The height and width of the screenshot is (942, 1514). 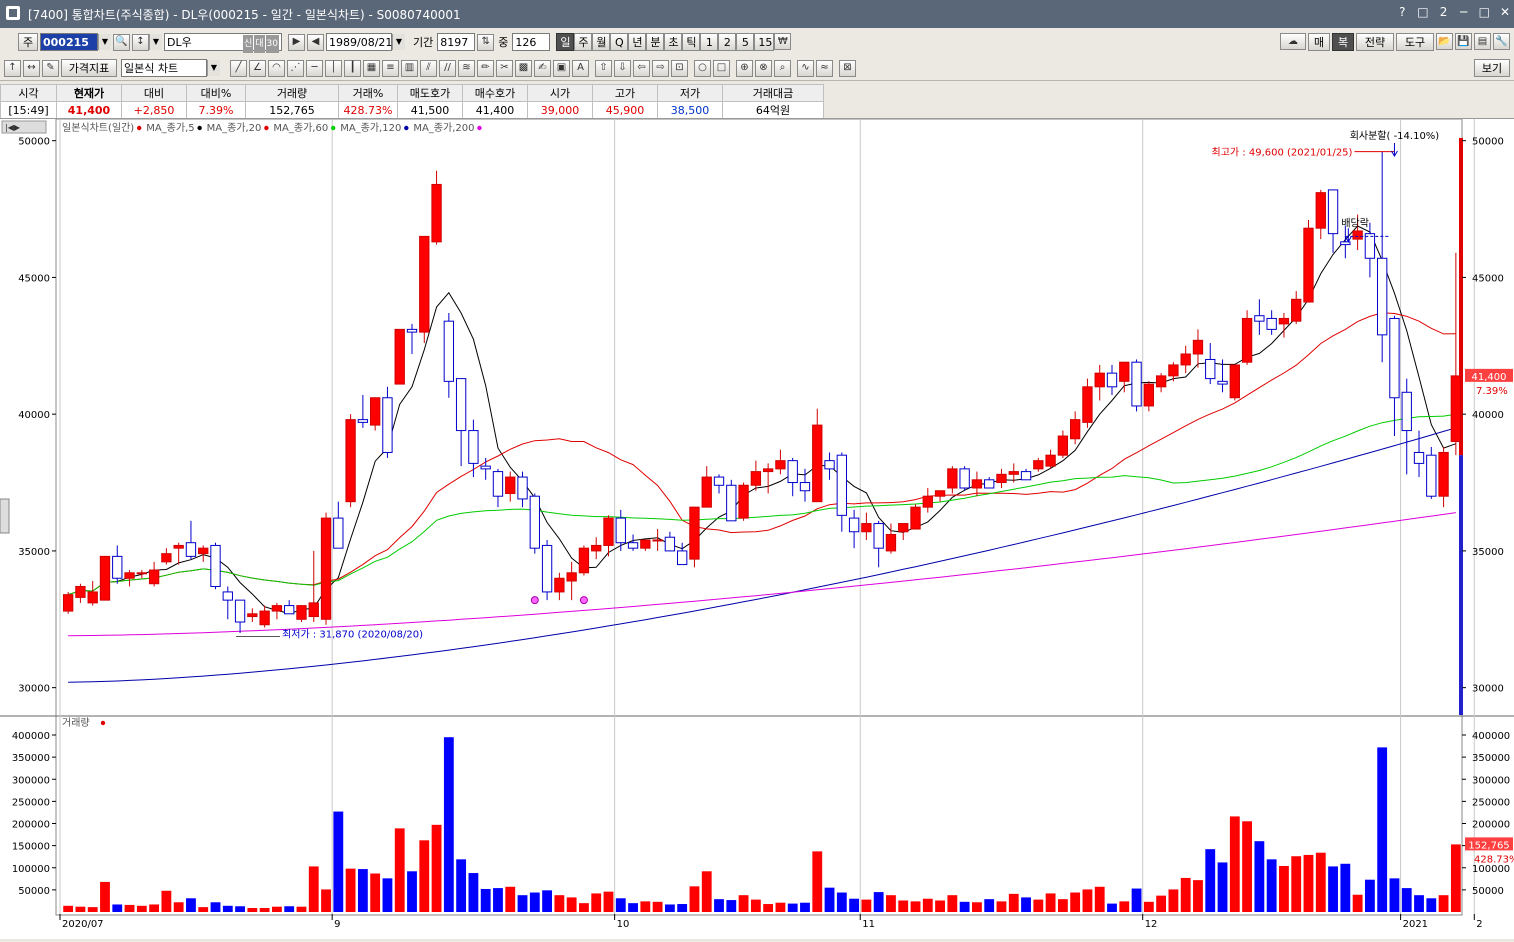 I want to click on volume-axis-label-right: 100000, so click(x=1491, y=869).